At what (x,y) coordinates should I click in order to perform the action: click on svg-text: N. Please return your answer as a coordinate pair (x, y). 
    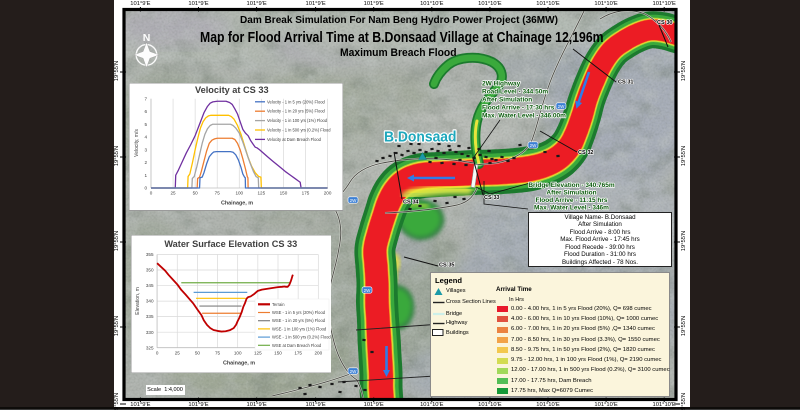
    Looking at the image, I should click on (147, 38).